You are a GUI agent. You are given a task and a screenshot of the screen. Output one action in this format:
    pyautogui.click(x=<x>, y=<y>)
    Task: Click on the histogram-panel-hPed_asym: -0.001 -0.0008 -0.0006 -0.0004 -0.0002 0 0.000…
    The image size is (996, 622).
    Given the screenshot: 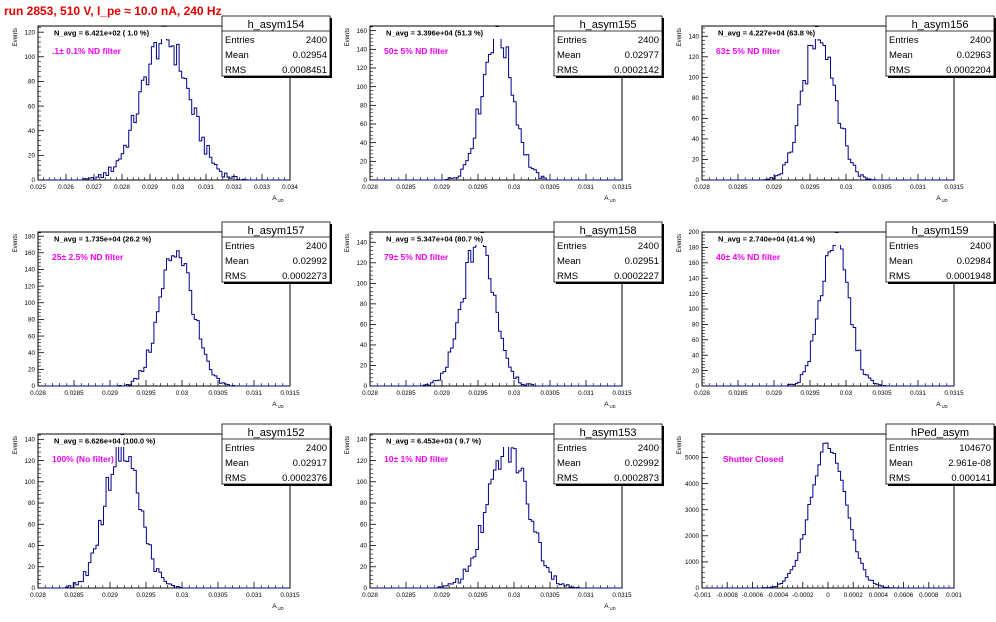 What is the action you would take?
    pyautogui.click(x=836, y=511)
    